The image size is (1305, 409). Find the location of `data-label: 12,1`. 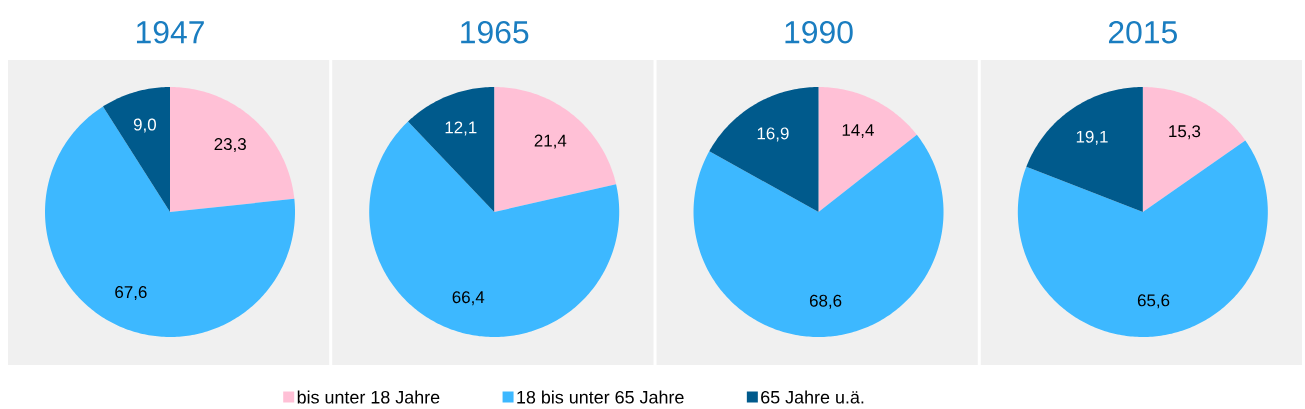

data-label: 12,1 is located at coordinates (461, 128).